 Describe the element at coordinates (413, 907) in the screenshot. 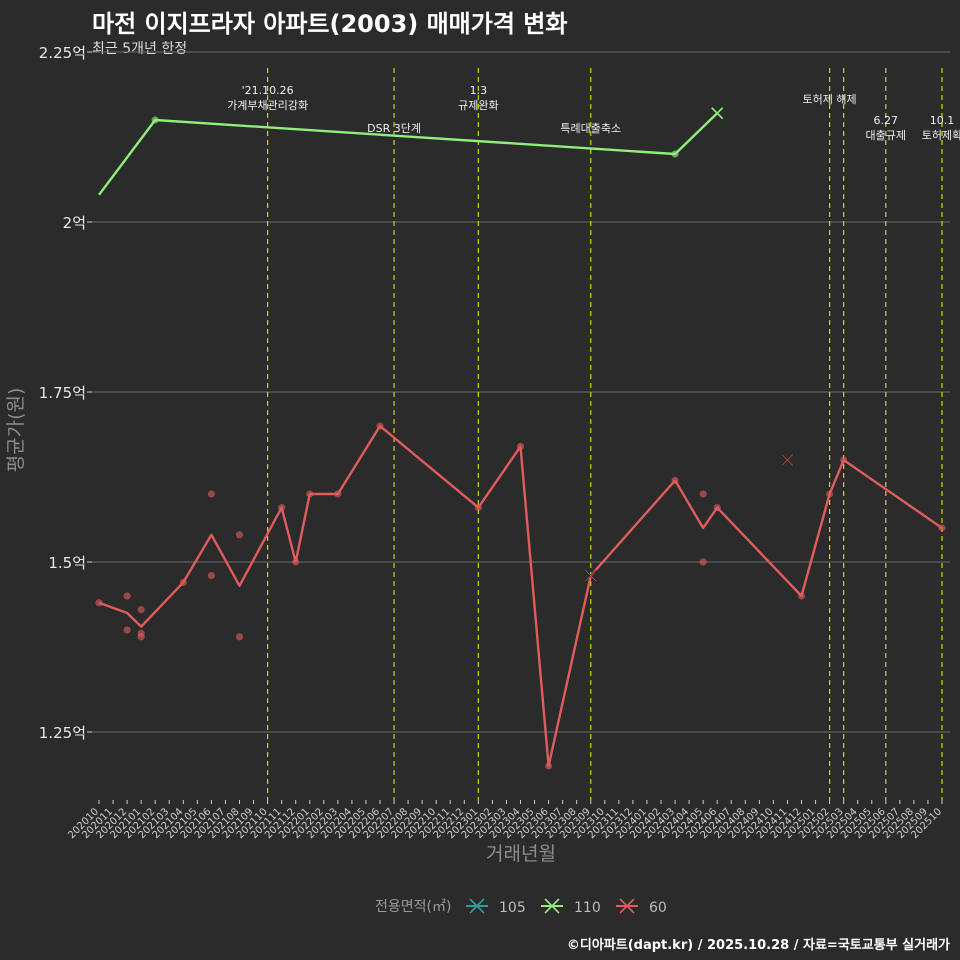

I see `legend-title: 전용면적(㎡)` at that location.